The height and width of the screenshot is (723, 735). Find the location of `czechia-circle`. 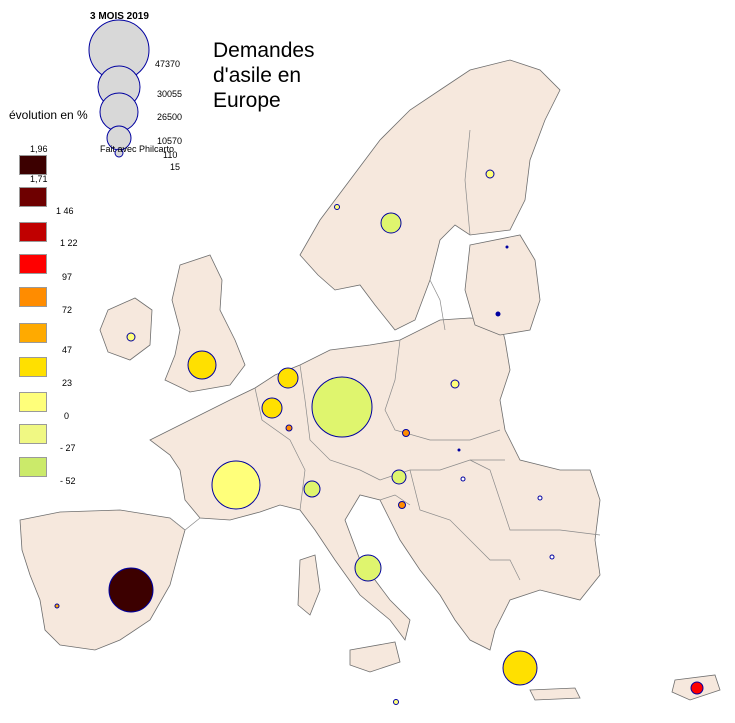

czechia-circle is located at coordinates (406, 433).